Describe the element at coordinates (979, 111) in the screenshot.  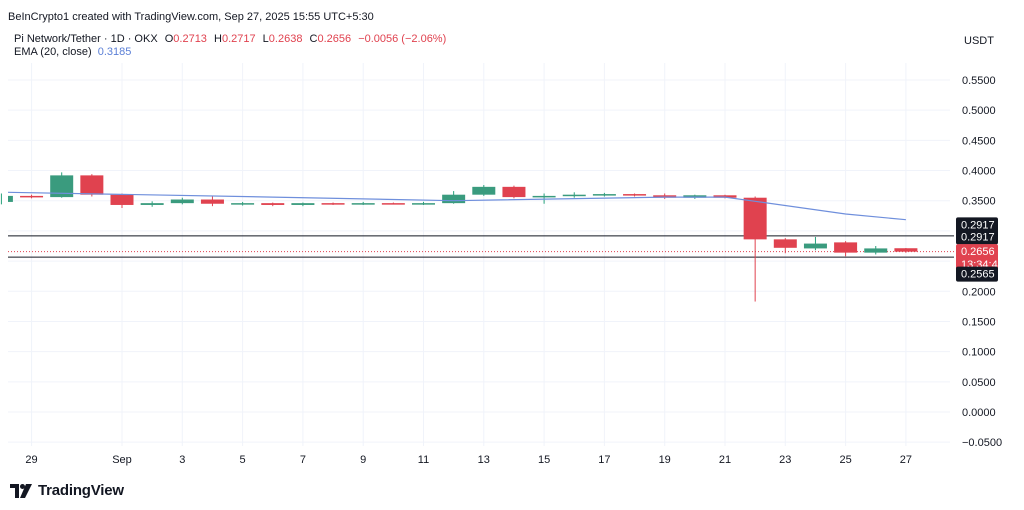
I see `y-tick-label: 0.5000` at that location.